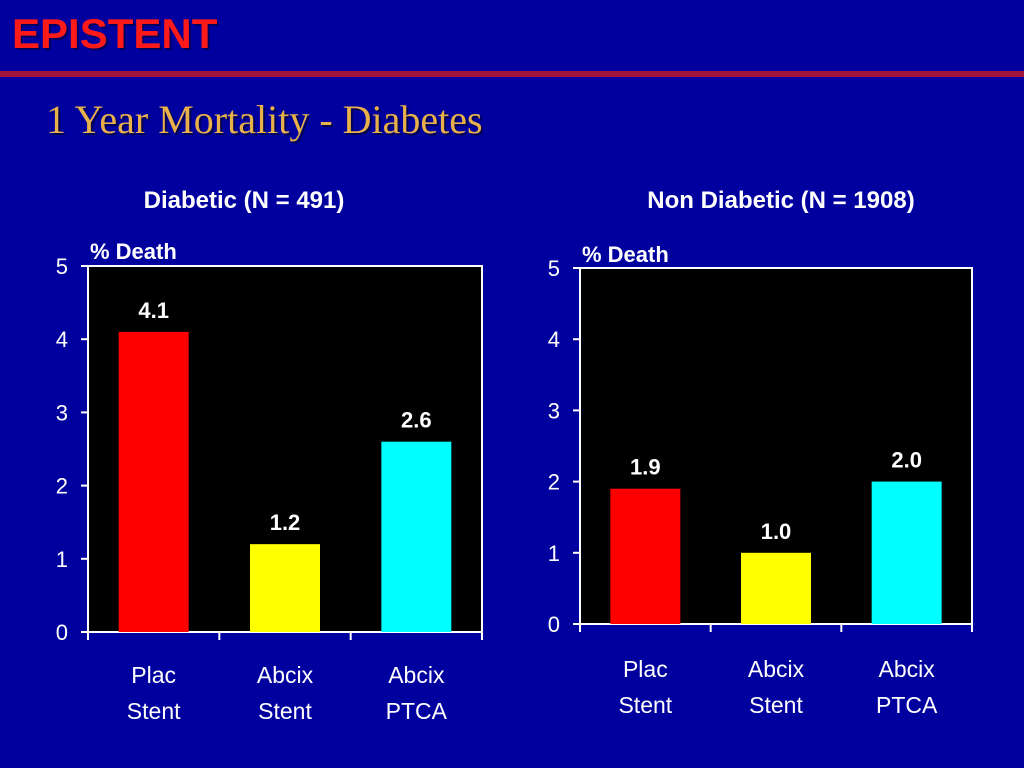 This screenshot has height=768, width=1024. I want to click on data-label: 1.9, so click(645, 467).